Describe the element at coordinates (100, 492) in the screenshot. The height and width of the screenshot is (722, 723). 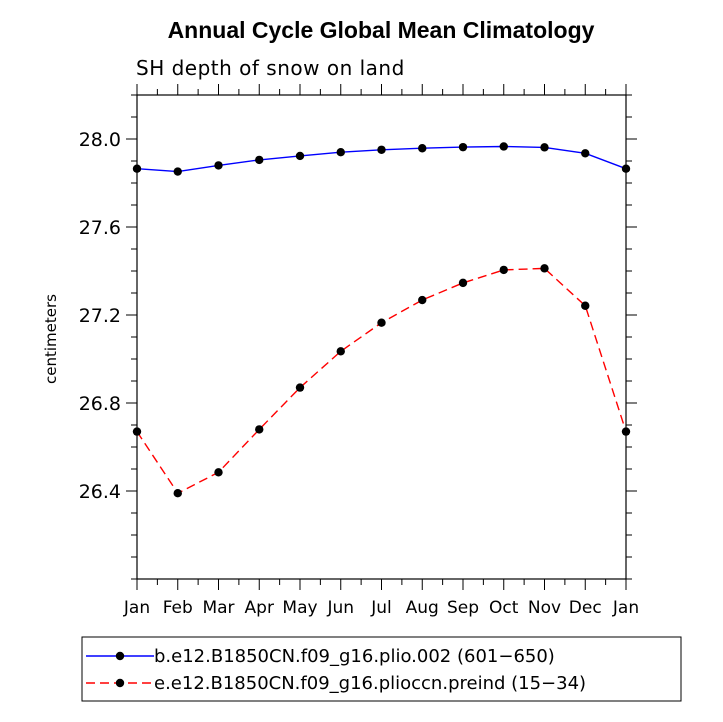
I see `y-tick-label: 26.4` at that location.